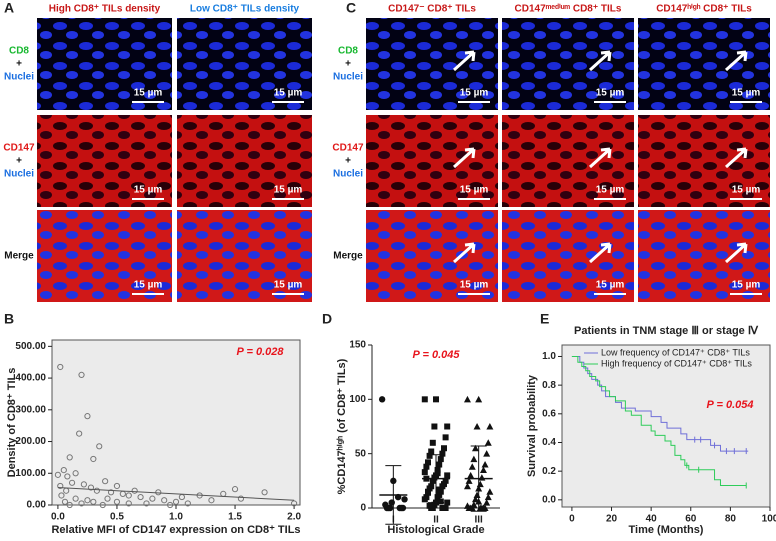 This screenshot has height=541, width=776. What do you see at coordinates (30, 409) in the screenshot?
I see `y-tick-label: 300.00` at bounding box center [30, 409].